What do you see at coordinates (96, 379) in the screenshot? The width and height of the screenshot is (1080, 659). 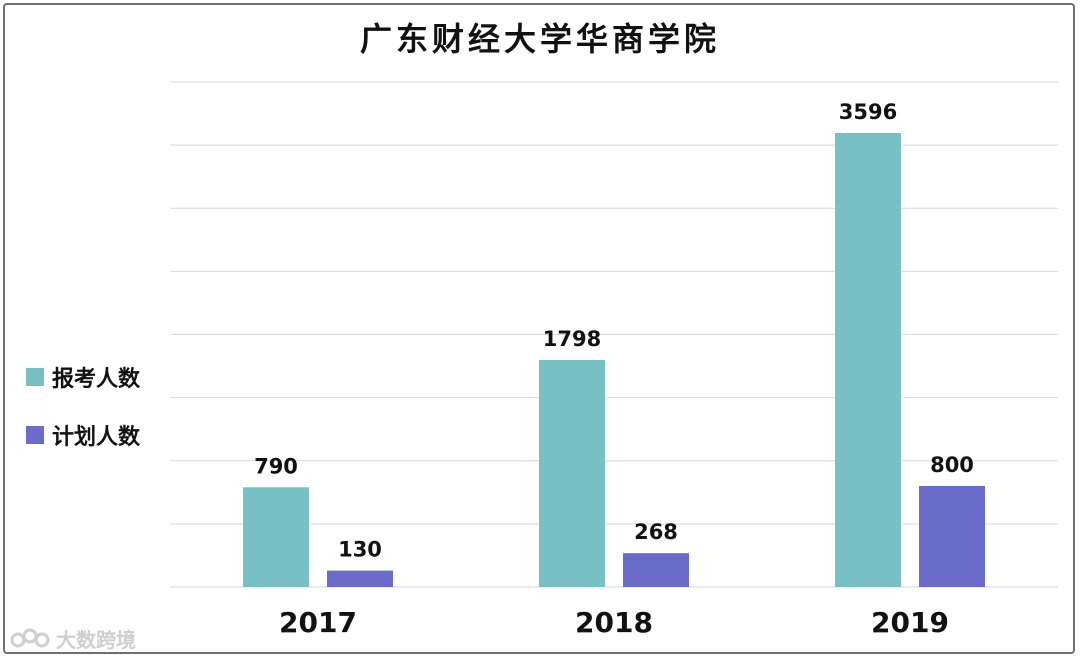 I see `legend-label-applicants: 报考人数` at bounding box center [96, 379].